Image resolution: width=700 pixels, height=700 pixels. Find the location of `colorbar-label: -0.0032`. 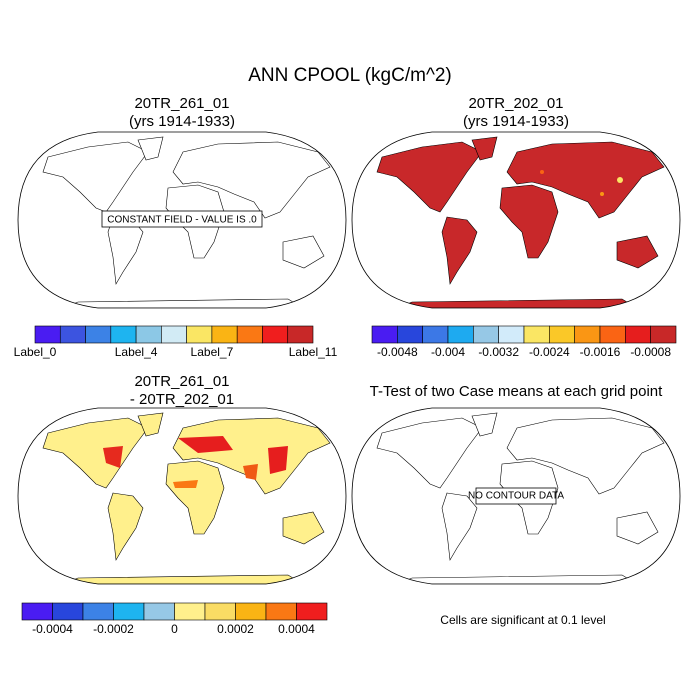

colorbar-label: -0.0032 is located at coordinates (498, 352).